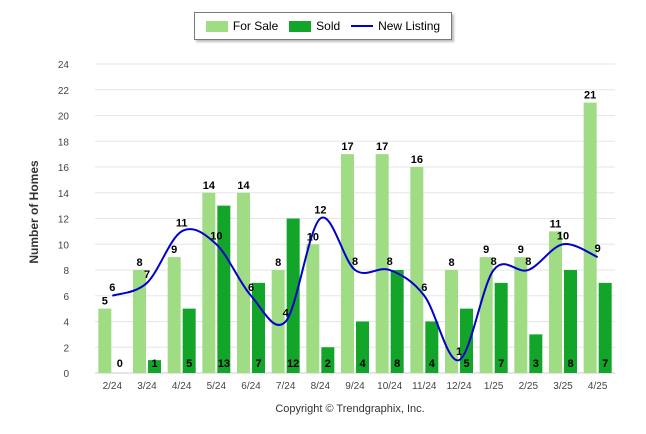  Describe the element at coordinates (64, 117) in the screenshot. I see `y-tick-label: 20` at that location.